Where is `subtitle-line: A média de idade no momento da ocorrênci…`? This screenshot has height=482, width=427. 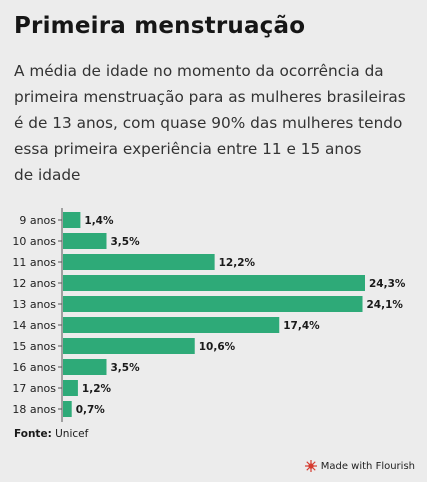 subtitle-line: A média de idade no momento da ocorrênci… is located at coordinates (199, 71).